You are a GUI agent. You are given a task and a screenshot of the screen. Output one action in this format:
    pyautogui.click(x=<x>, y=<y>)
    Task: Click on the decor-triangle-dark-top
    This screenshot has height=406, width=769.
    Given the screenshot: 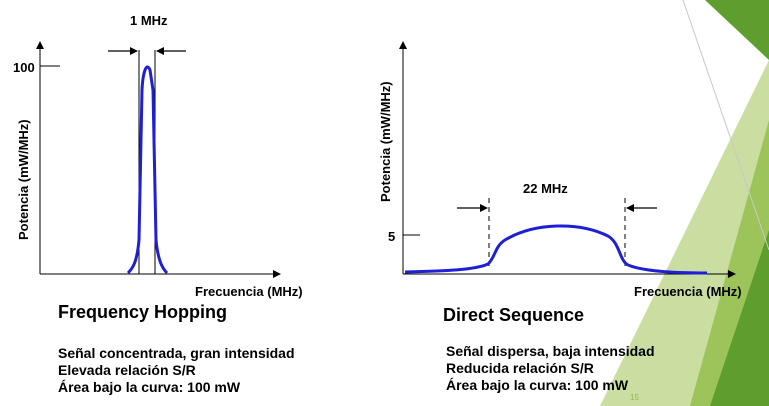 What is the action you would take?
    pyautogui.click(x=737, y=30)
    